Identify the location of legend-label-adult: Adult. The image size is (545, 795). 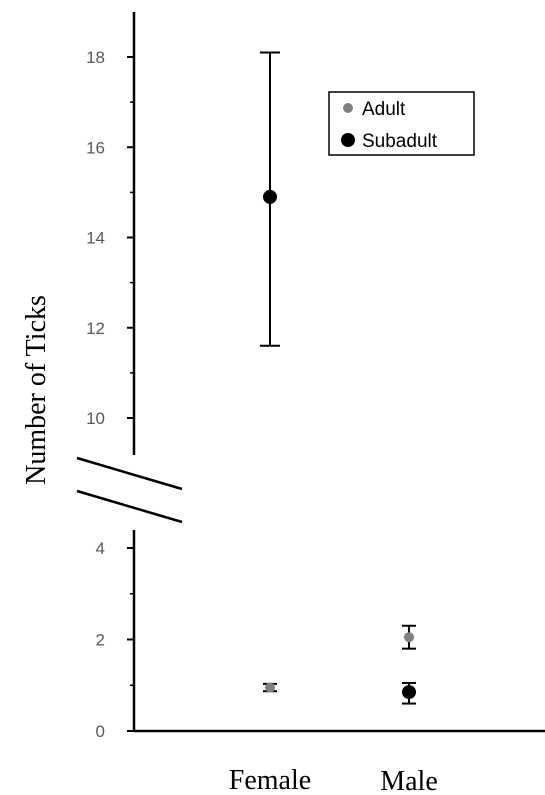
(384, 109).